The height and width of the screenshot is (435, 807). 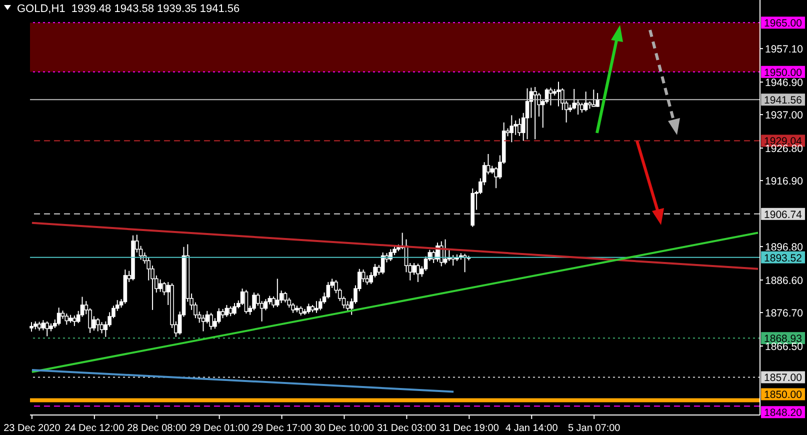 I want to click on ref-line-label: 1965.00, so click(x=783, y=24).